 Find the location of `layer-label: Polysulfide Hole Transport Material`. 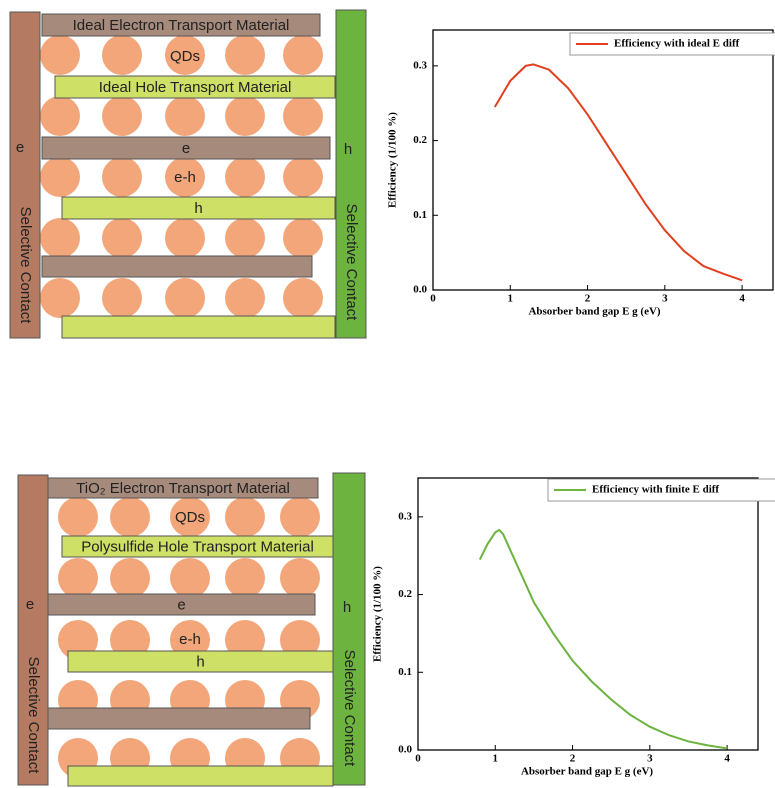

layer-label: Polysulfide Hole Transport Material is located at coordinates (197, 546).